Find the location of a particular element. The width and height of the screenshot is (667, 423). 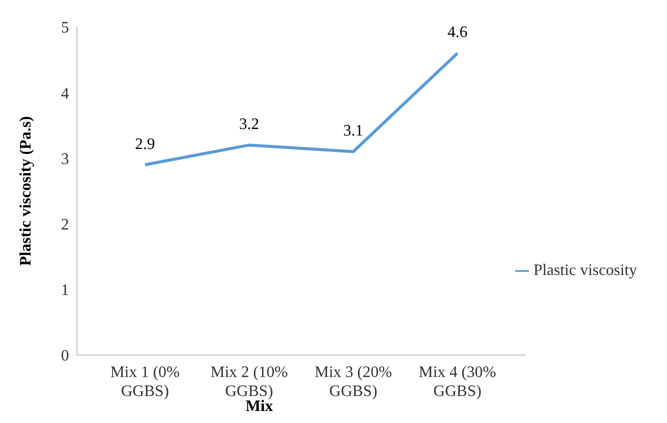

legend-label: Plastic viscosity is located at coordinates (585, 270).